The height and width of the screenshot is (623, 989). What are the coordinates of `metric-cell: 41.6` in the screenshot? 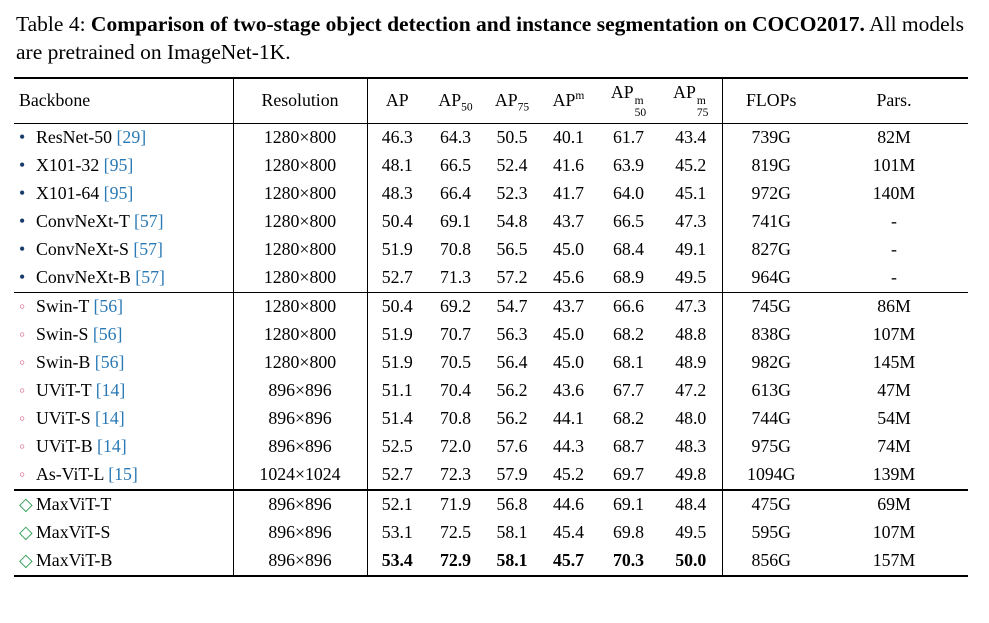 It's located at (568, 165).